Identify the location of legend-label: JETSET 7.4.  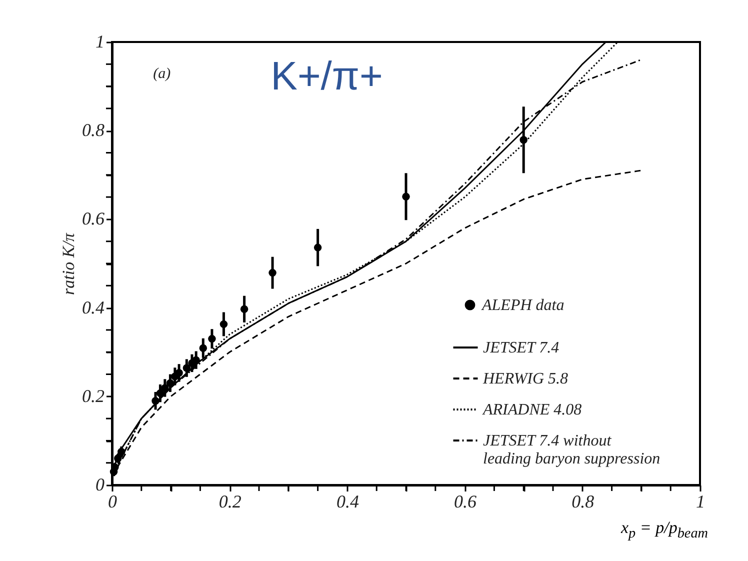
(521, 348).